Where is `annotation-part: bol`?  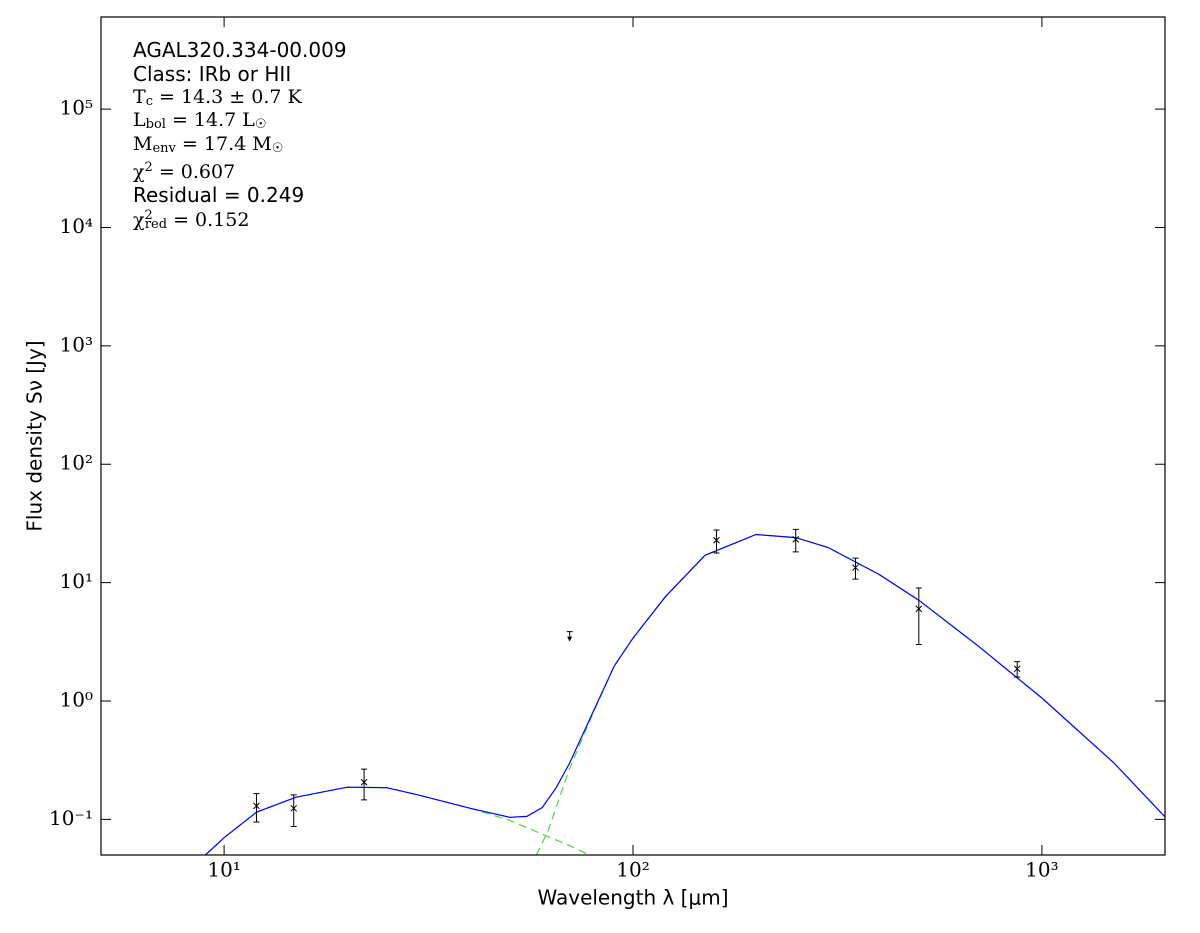 annotation-part: bol is located at coordinates (156, 124).